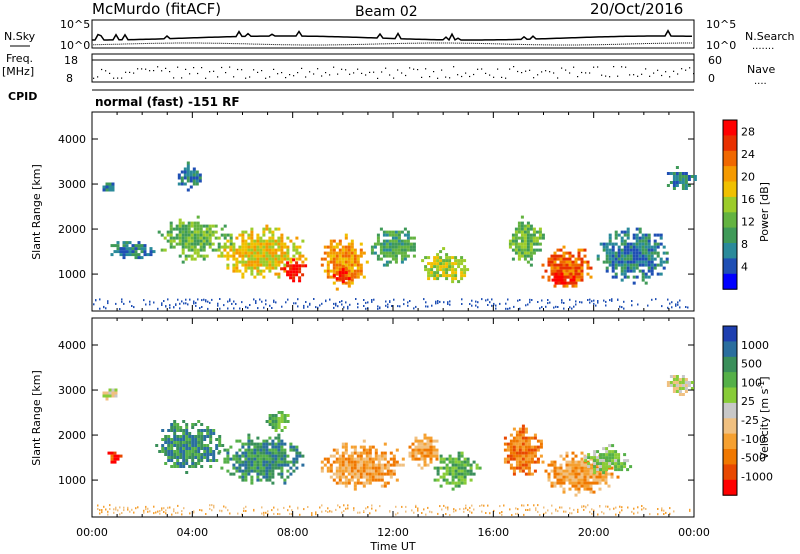 The height and width of the screenshot is (554, 800). I want to click on velocity-ytick-label: 2000, so click(72, 435).